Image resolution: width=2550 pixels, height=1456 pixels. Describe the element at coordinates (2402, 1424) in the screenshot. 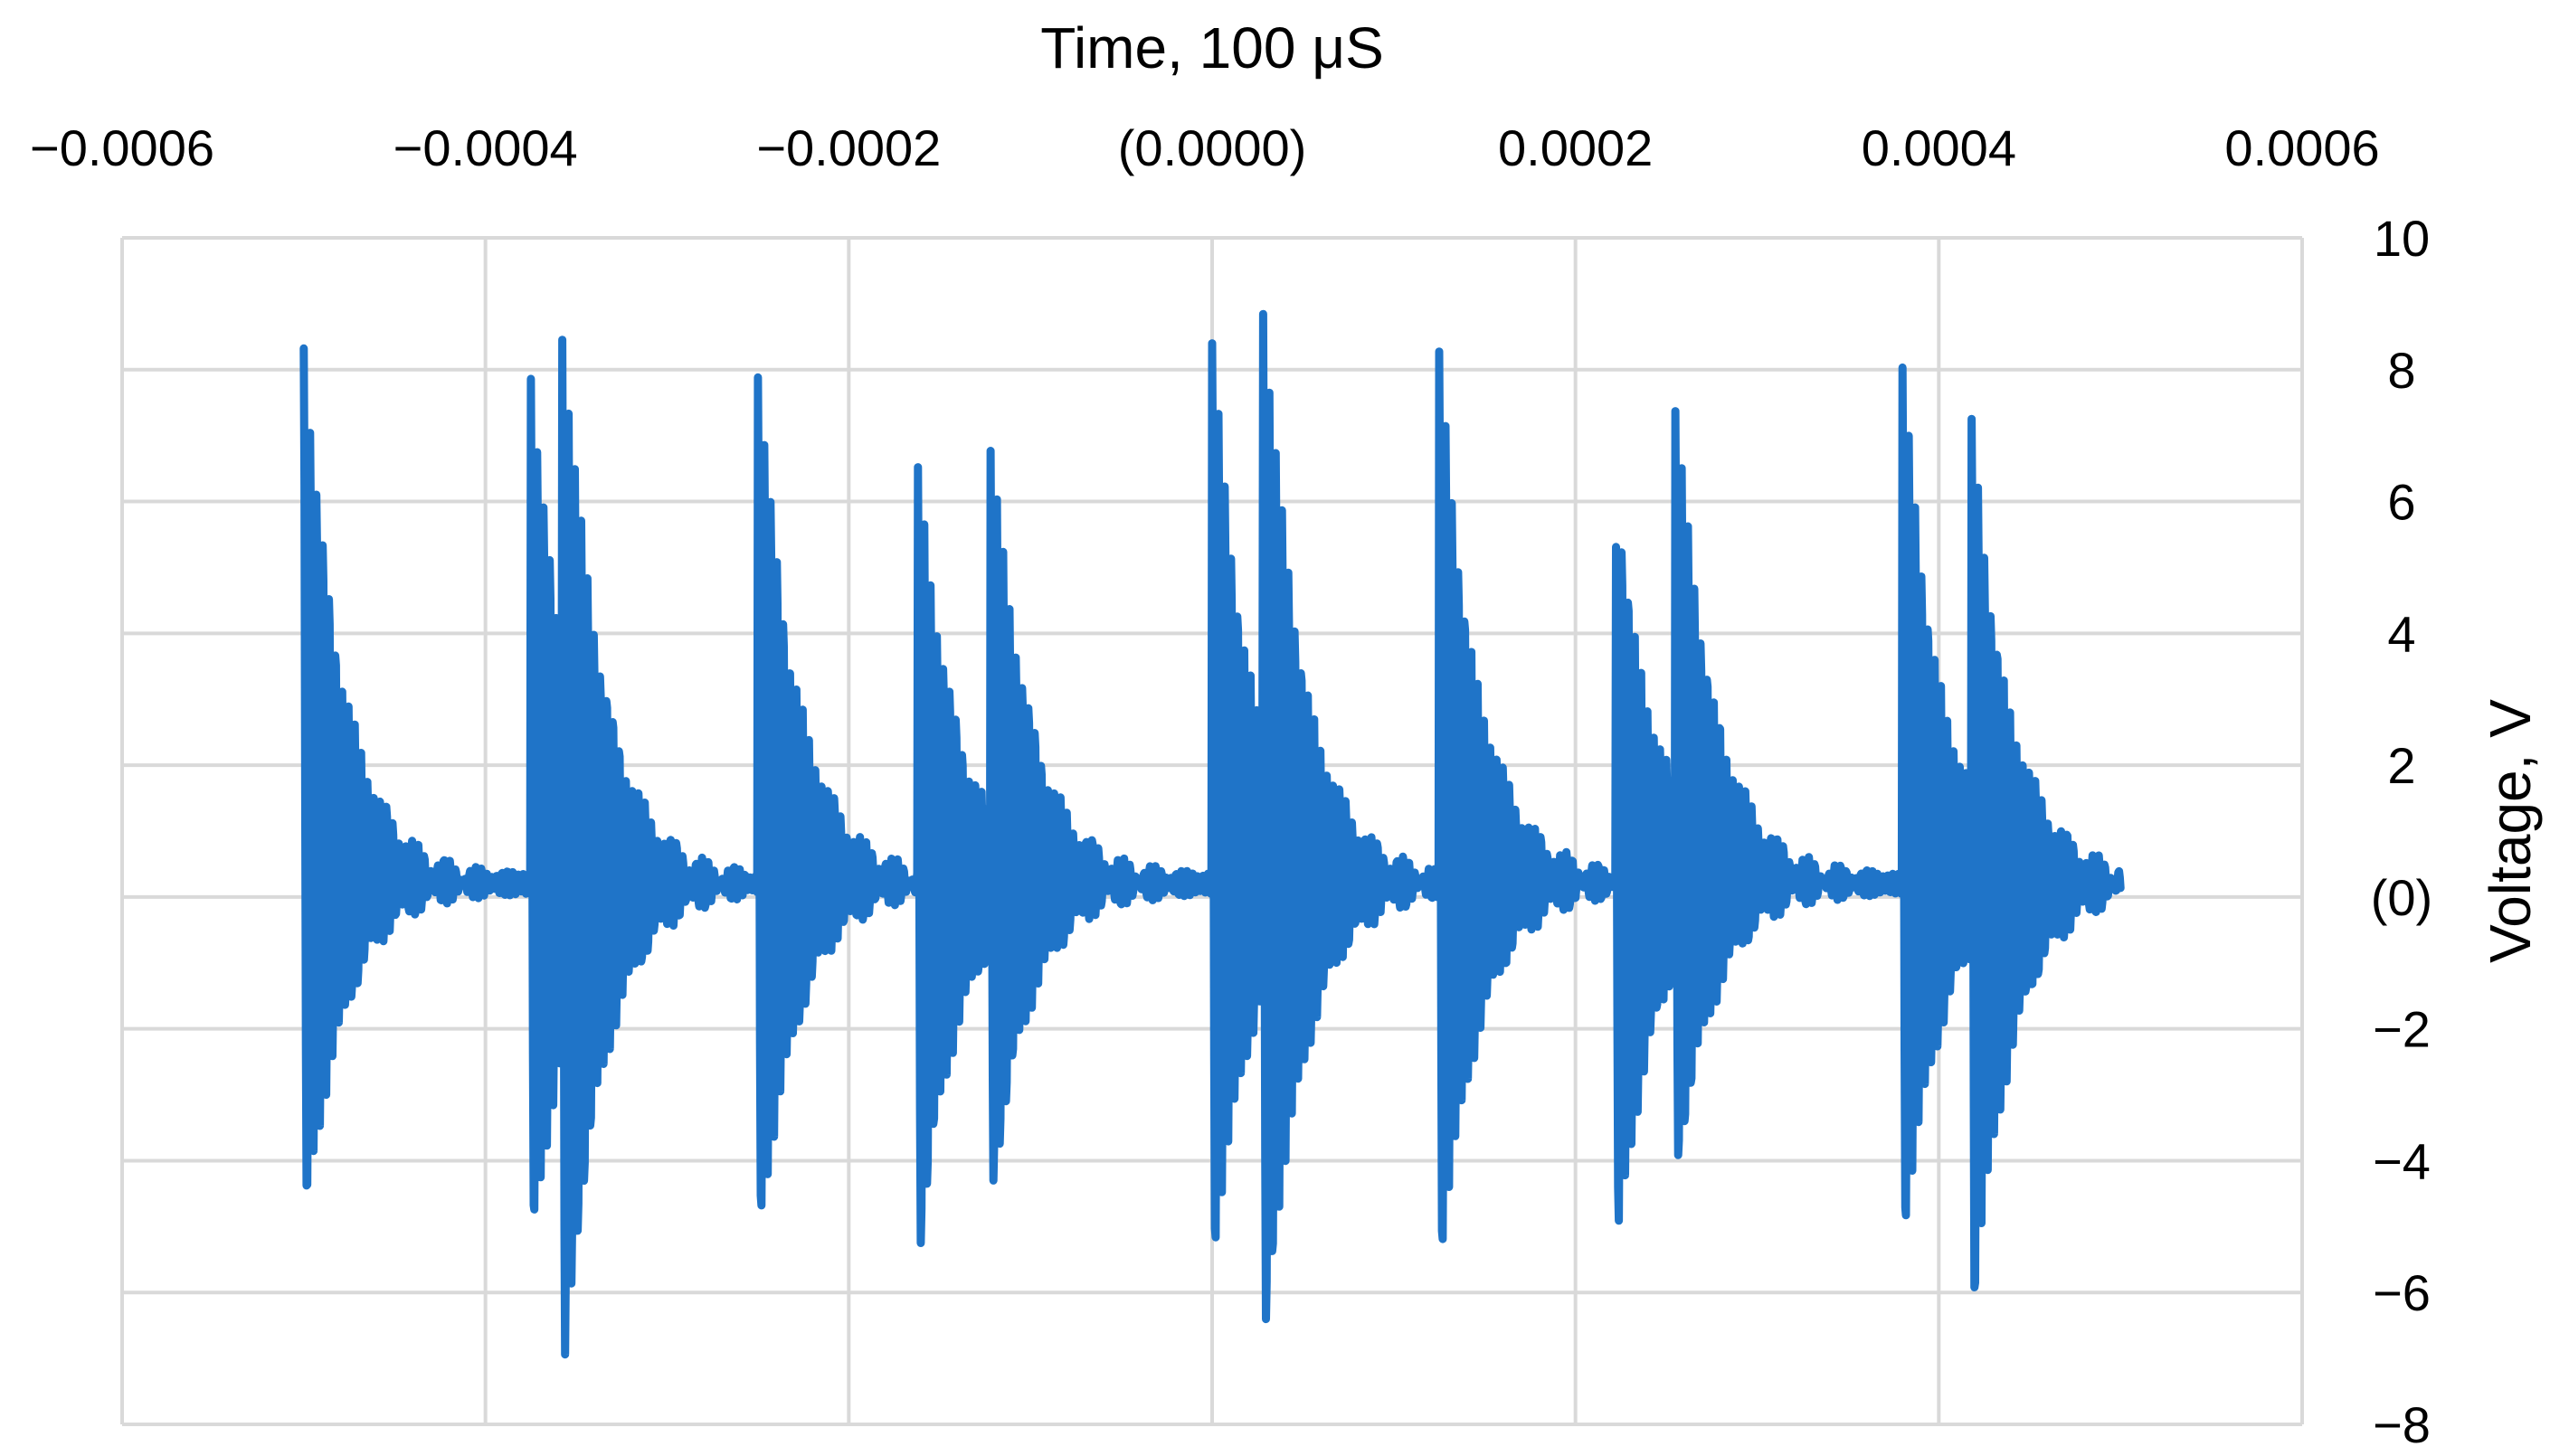

I see `y-tick-label: −8` at that location.